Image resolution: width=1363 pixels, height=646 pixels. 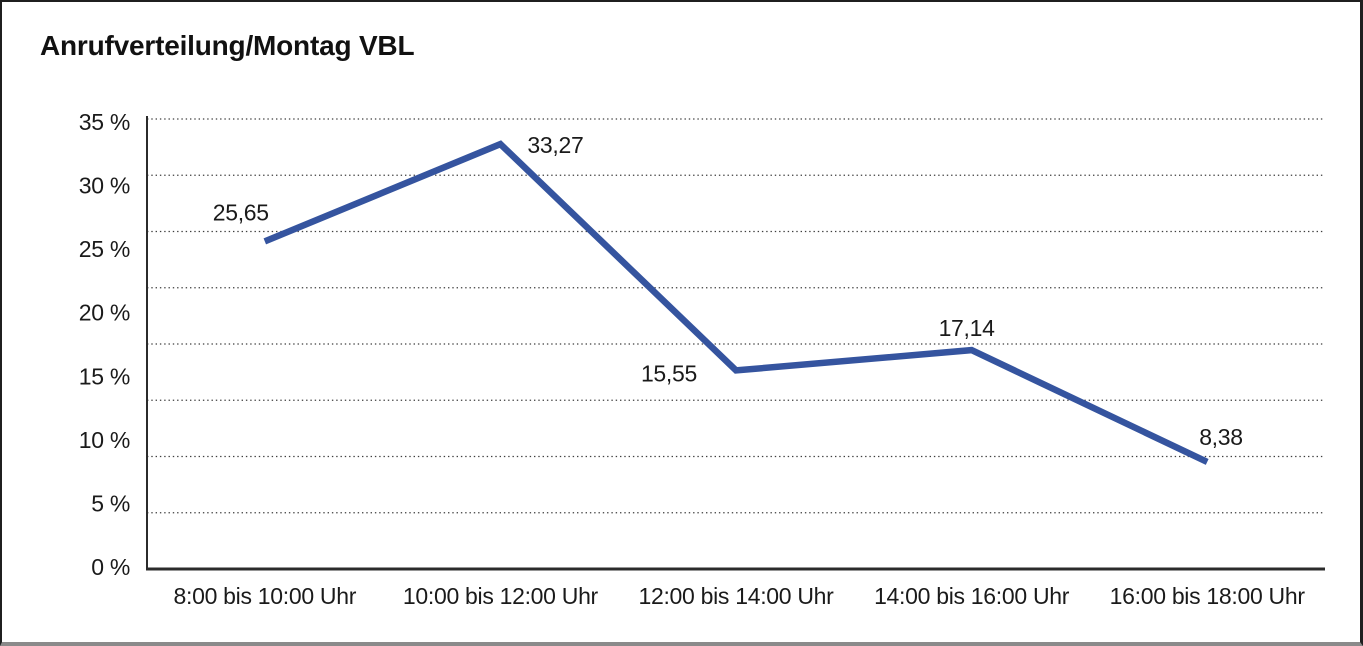 What do you see at coordinates (104, 440) in the screenshot?
I see `y-tick-label: 10 %` at bounding box center [104, 440].